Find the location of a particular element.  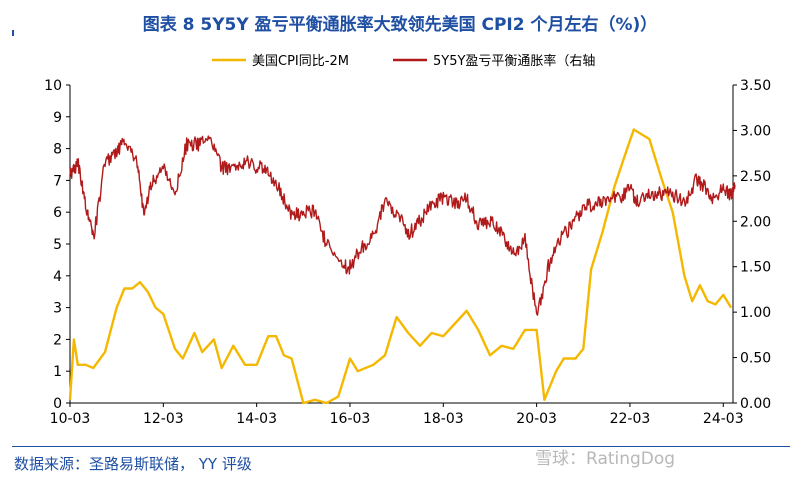

x-tick-label: 24-03 is located at coordinates (723, 419).